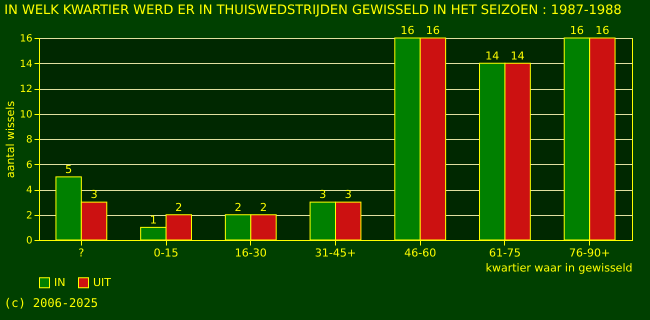 This screenshot has width=650, height=320. What do you see at coordinates (10, 139) in the screenshot?
I see `y-axis-title: aantal wissels` at bounding box center [10, 139].